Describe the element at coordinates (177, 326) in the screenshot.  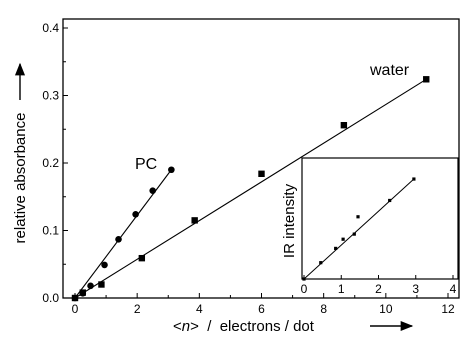
I see `x-axis-title-open: <` at that location.